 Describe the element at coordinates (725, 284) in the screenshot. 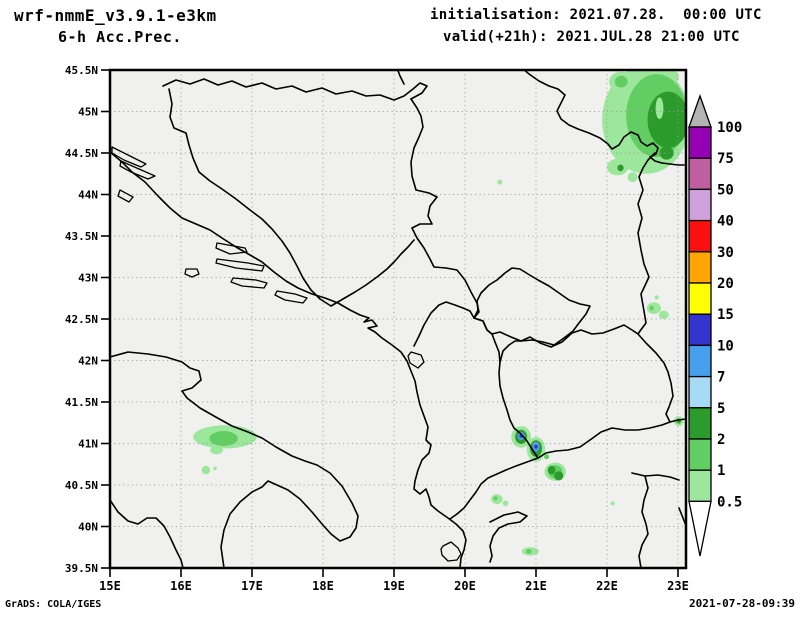

I see `colorbar-tick-label: 20` at that location.